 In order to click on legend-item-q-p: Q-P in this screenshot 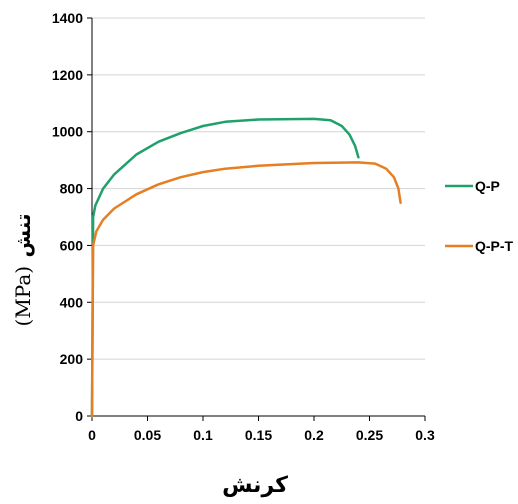, I will do `click(472, 186)`.